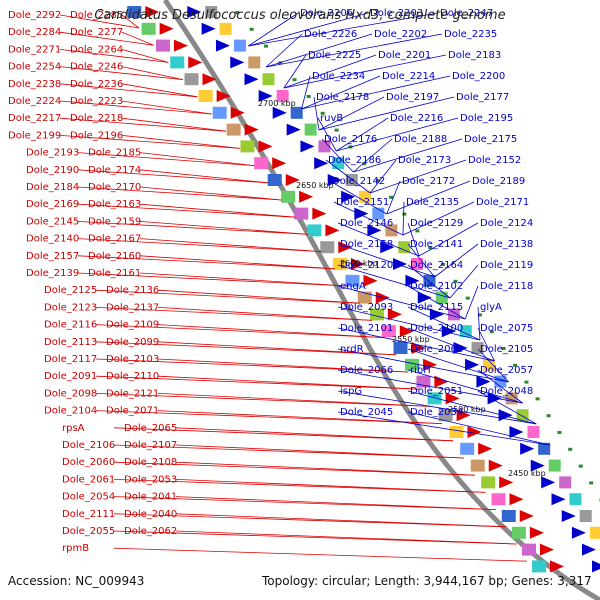 The width and height of the screenshot is (600, 600). I want to click on reverse-gene-label: Dole_2224, so click(34, 101).